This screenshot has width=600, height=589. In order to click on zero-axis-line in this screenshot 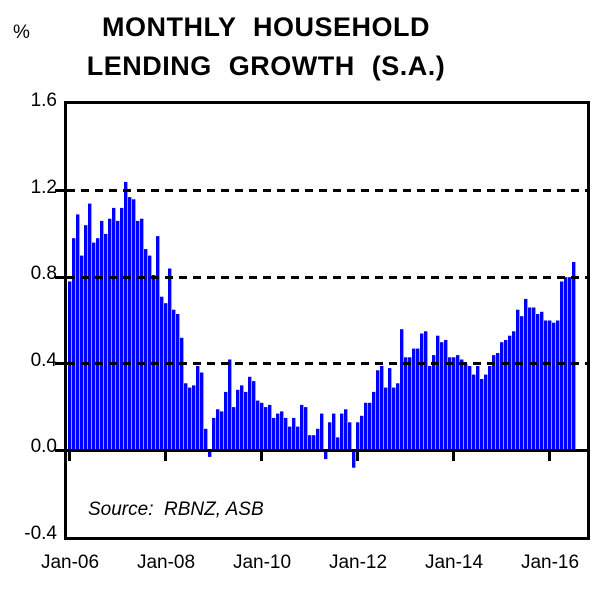, I will do `click(327, 450)`.